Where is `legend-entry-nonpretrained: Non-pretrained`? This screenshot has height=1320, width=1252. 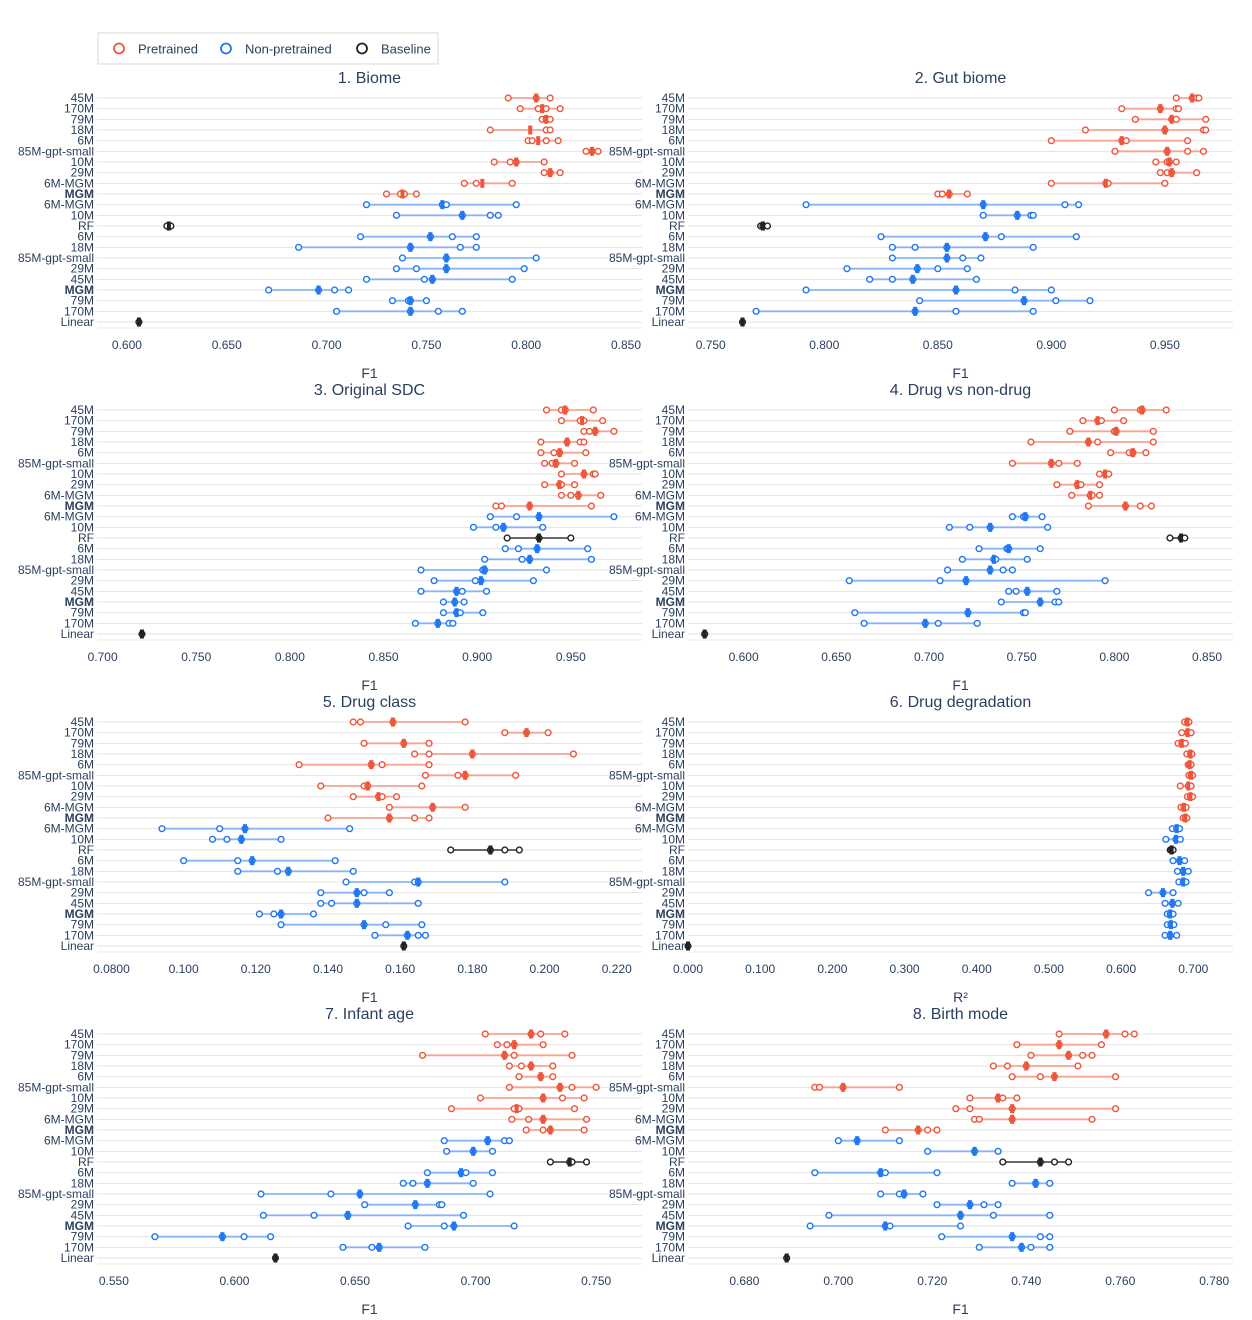 legend-entry-nonpretrained: Non-pretrained is located at coordinates (276, 49).